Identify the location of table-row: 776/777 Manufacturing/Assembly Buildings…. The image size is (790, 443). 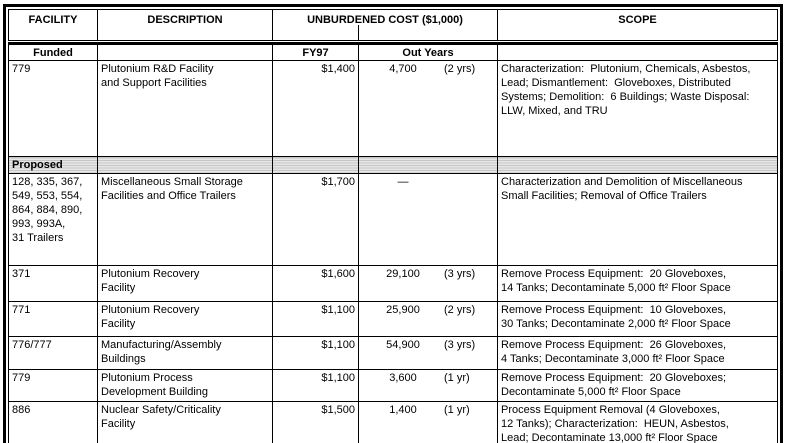
(393, 353).